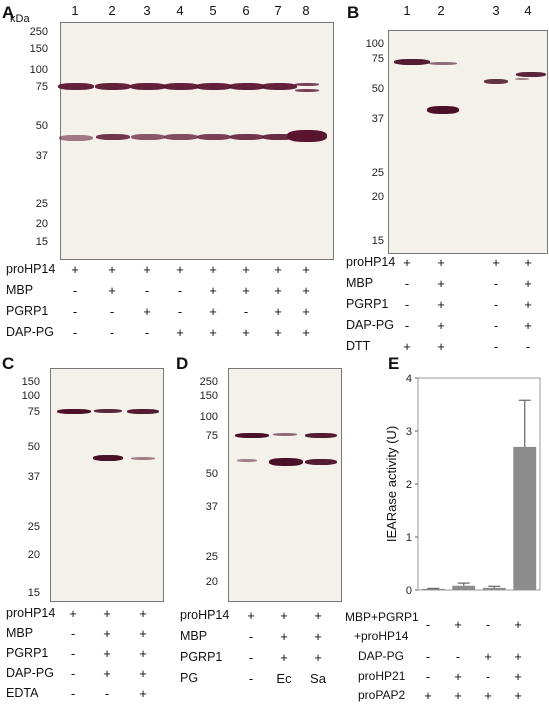  Describe the element at coordinates (382, 676) in the screenshot. I see `condition-label: proHP21` at that location.